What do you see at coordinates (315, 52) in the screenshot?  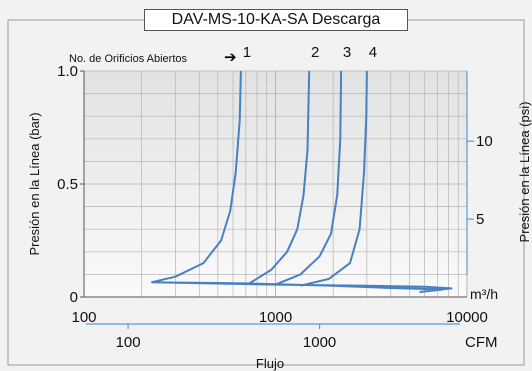 I see `series-label-2: 2` at bounding box center [315, 52].